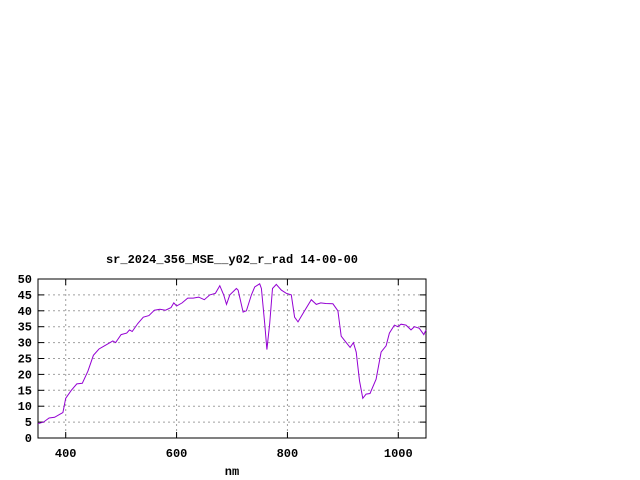  Describe the element at coordinates (25, 360) in the screenshot. I see `y-tick-label: 25` at that location.